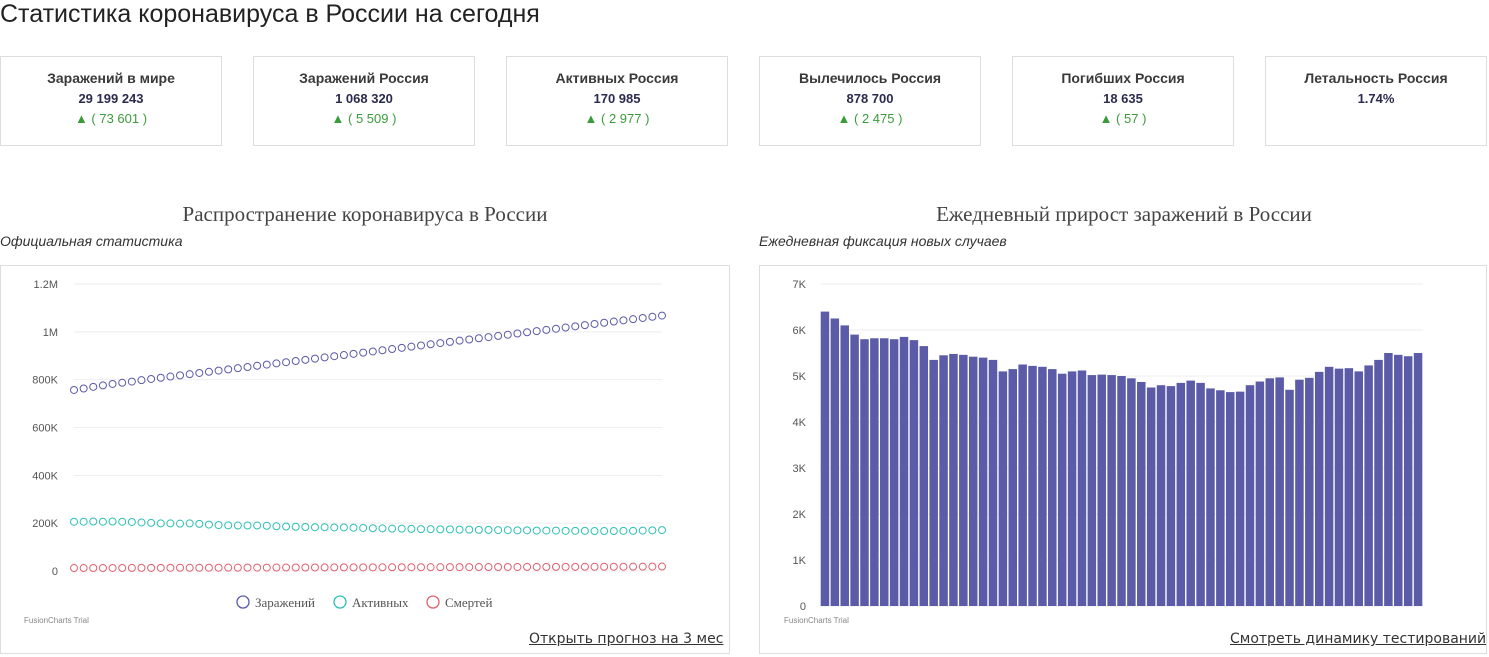 The width and height of the screenshot is (1489, 657). I want to click on legend-item: Активных, so click(371, 602).